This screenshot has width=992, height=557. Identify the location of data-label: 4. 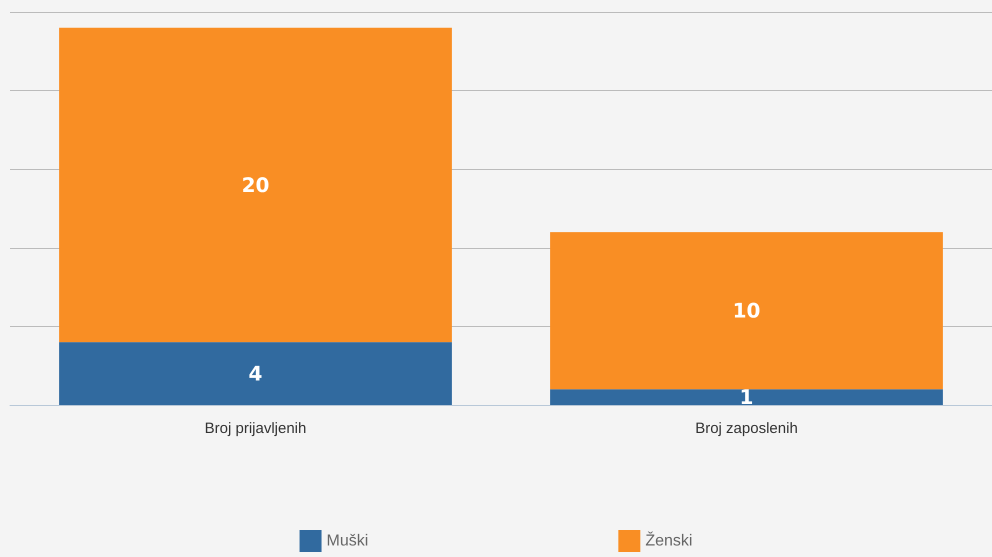
(255, 374).